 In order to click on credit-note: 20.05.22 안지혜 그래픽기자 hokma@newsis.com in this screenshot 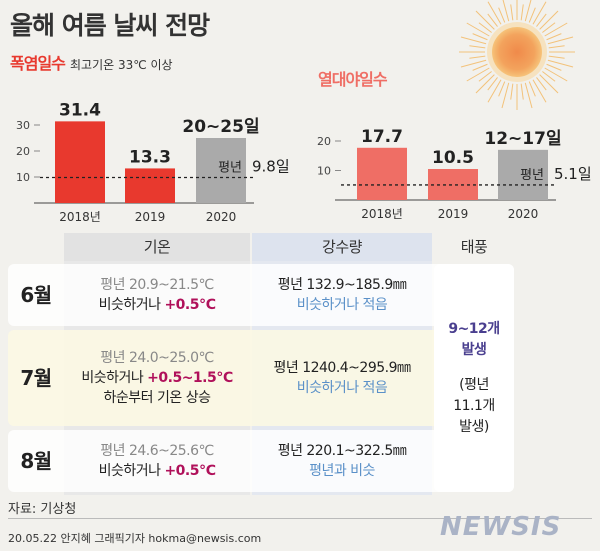, I will do `click(135, 538)`.